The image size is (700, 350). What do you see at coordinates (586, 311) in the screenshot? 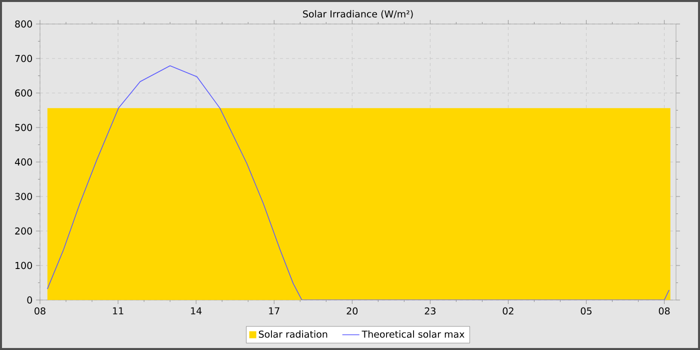
I see `x-tick-label: 05` at bounding box center [586, 311].